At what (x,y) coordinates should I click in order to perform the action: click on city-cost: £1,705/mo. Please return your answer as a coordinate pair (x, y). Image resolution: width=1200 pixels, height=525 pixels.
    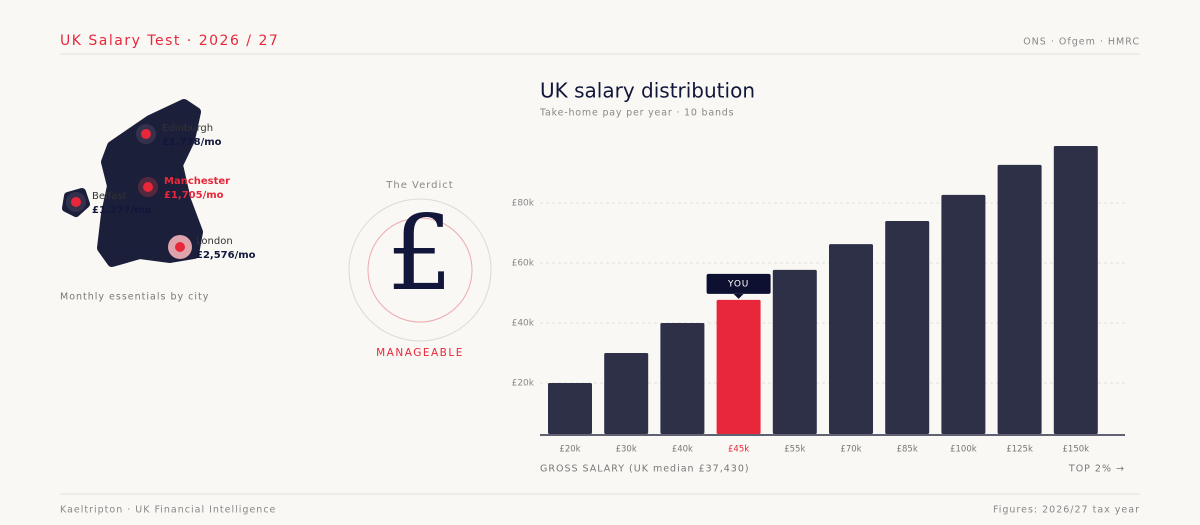
    Looking at the image, I should click on (194, 195).